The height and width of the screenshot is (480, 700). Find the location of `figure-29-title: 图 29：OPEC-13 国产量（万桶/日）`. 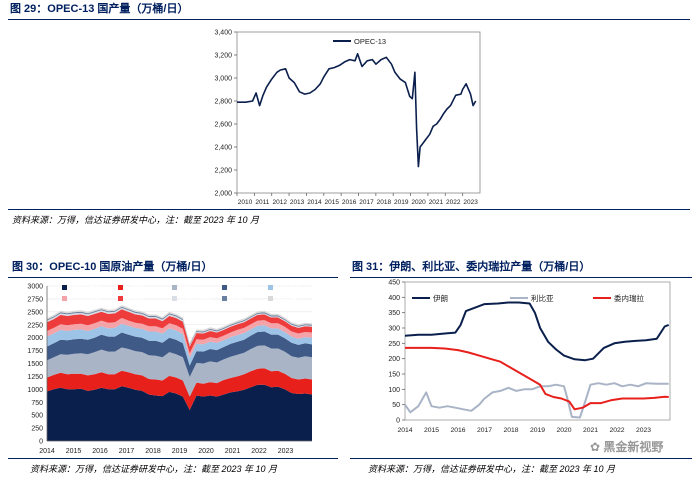

figure-29-title: 图 29：OPEC-13 国产量（万桶/日） is located at coordinates (99, 9).